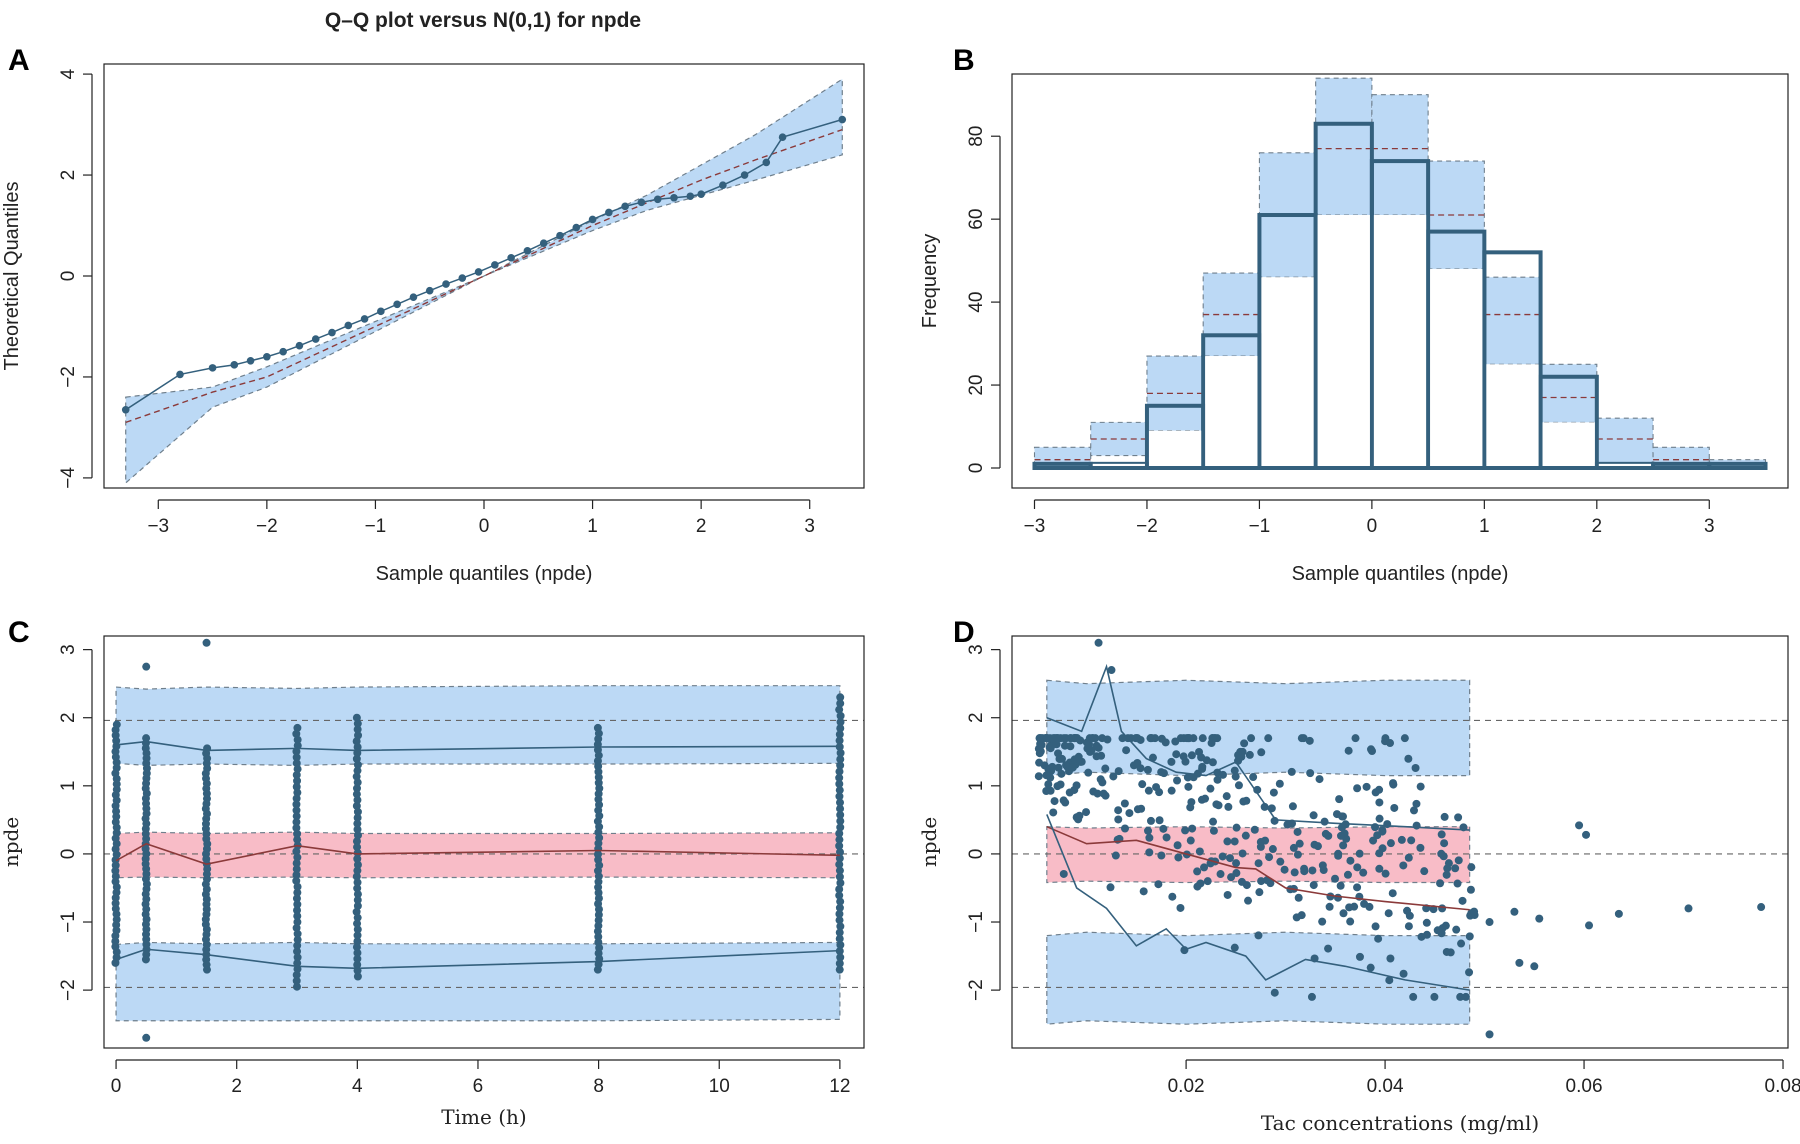 This screenshot has width=1800, height=1144. Describe the element at coordinates (1597, 526) in the screenshot. I see `x-tick-label: 2` at that location.